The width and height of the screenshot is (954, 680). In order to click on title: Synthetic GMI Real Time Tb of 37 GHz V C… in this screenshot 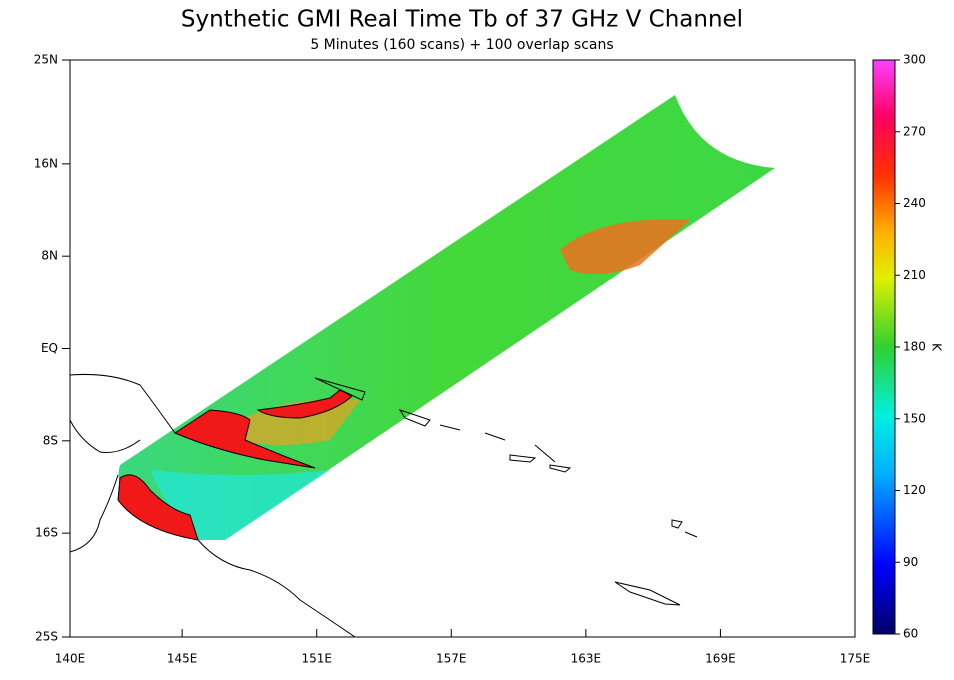, I will do `click(462, 20)`.